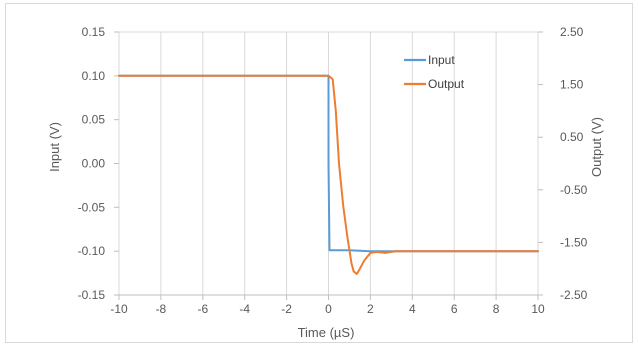 The height and width of the screenshot is (347, 639). What do you see at coordinates (574, 242) in the screenshot?
I see `right-y-tick-label: -1.50` at bounding box center [574, 242].